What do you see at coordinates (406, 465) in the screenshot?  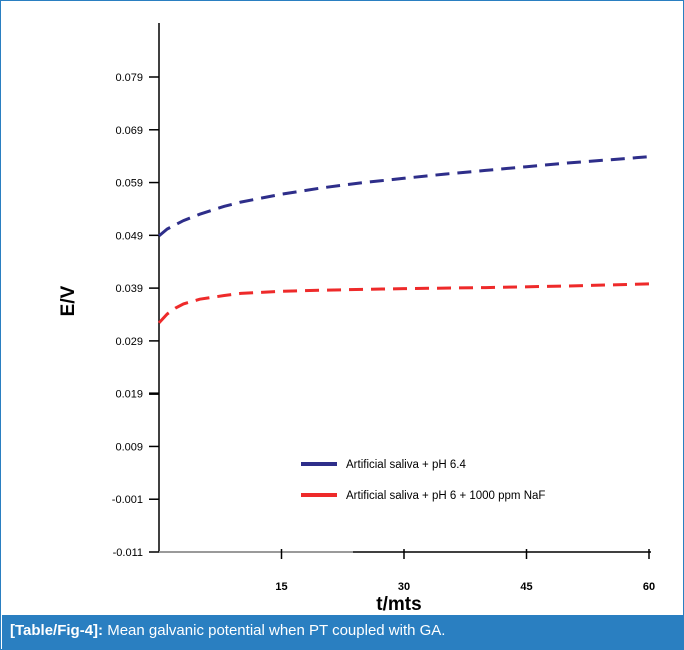 I see `legend-label-series-1: Artificial saliva + pH 6.4` at bounding box center [406, 465].